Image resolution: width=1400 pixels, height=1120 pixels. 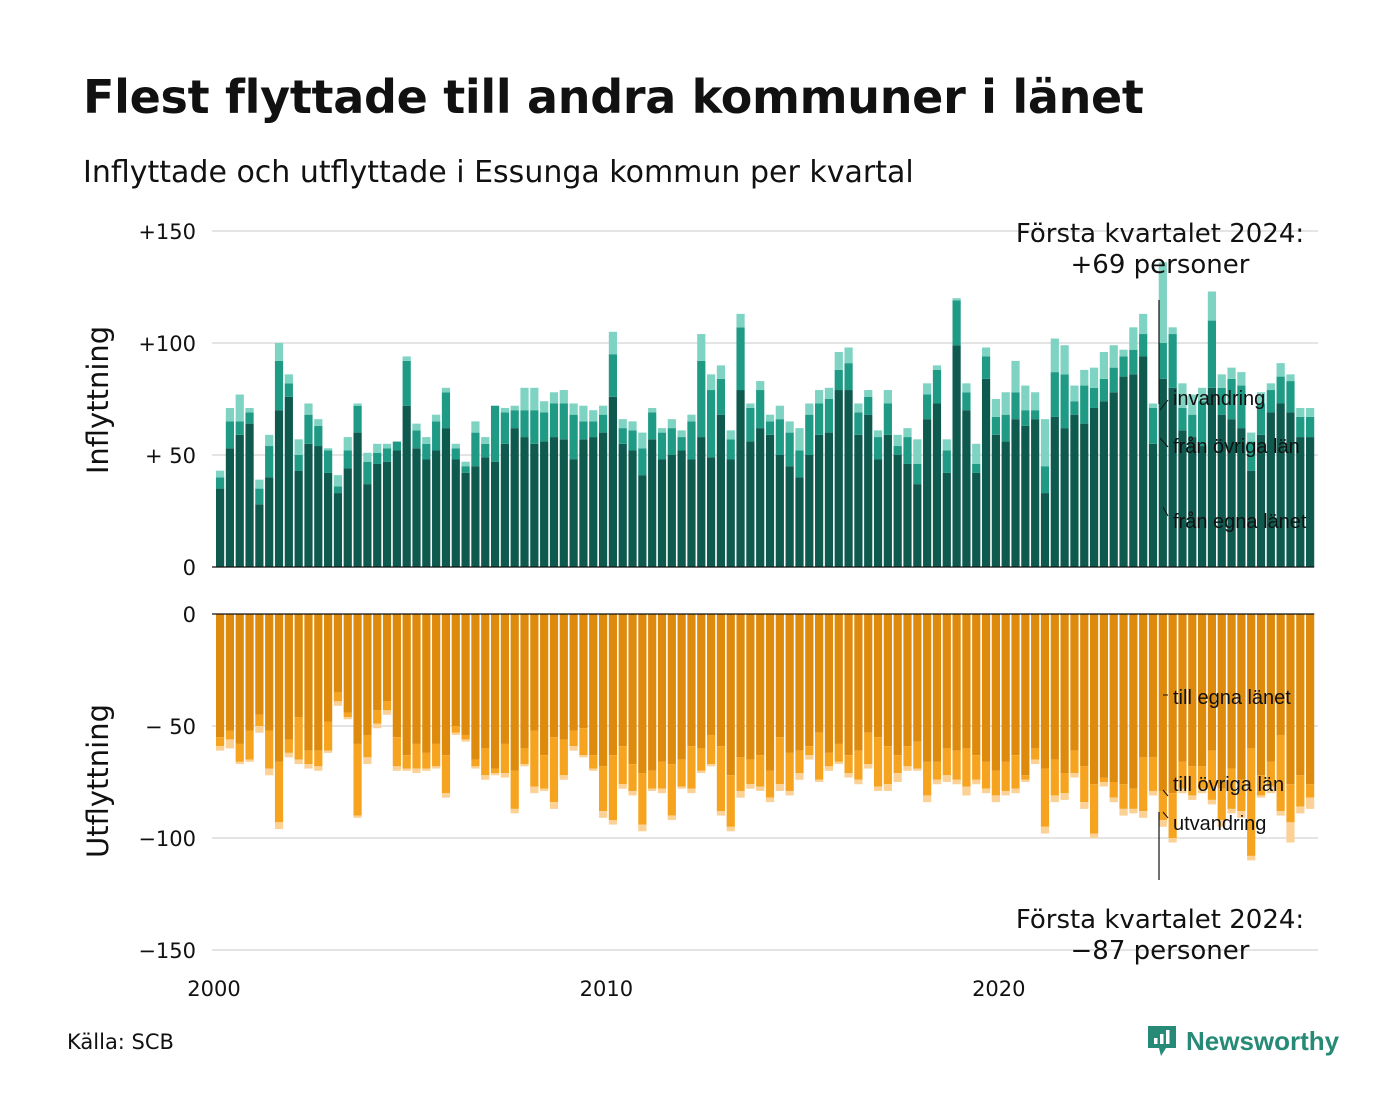 I want to click on newsworthy-logo: Newsworthy, so click(x=1242, y=1041).